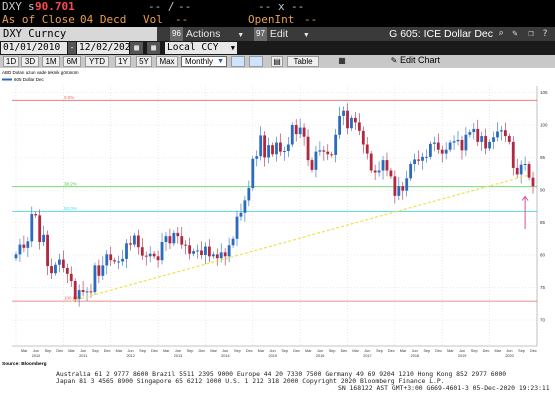  What do you see at coordinates (24, 364) in the screenshot?
I see `source-label: Source: Bloomberg` at bounding box center [24, 364].